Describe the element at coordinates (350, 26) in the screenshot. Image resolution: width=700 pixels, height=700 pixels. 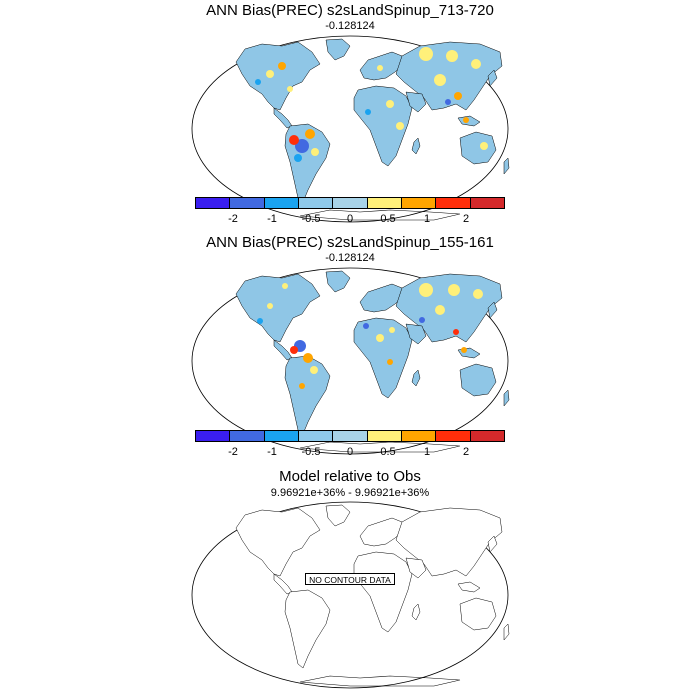
I see `panel1-subtitle: -0.128124` at that location.